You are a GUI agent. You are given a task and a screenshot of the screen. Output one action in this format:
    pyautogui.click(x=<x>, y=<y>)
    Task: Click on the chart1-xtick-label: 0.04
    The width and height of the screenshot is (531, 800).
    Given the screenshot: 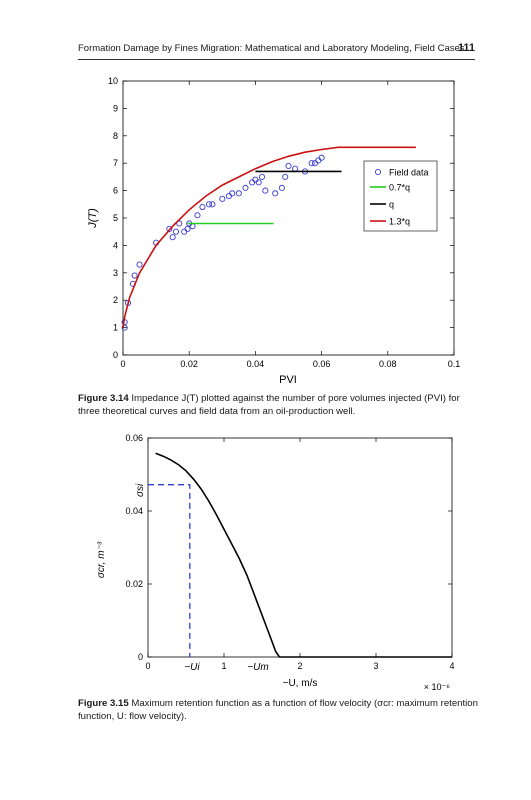 What is the action you would take?
    pyautogui.click(x=256, y=364)
    